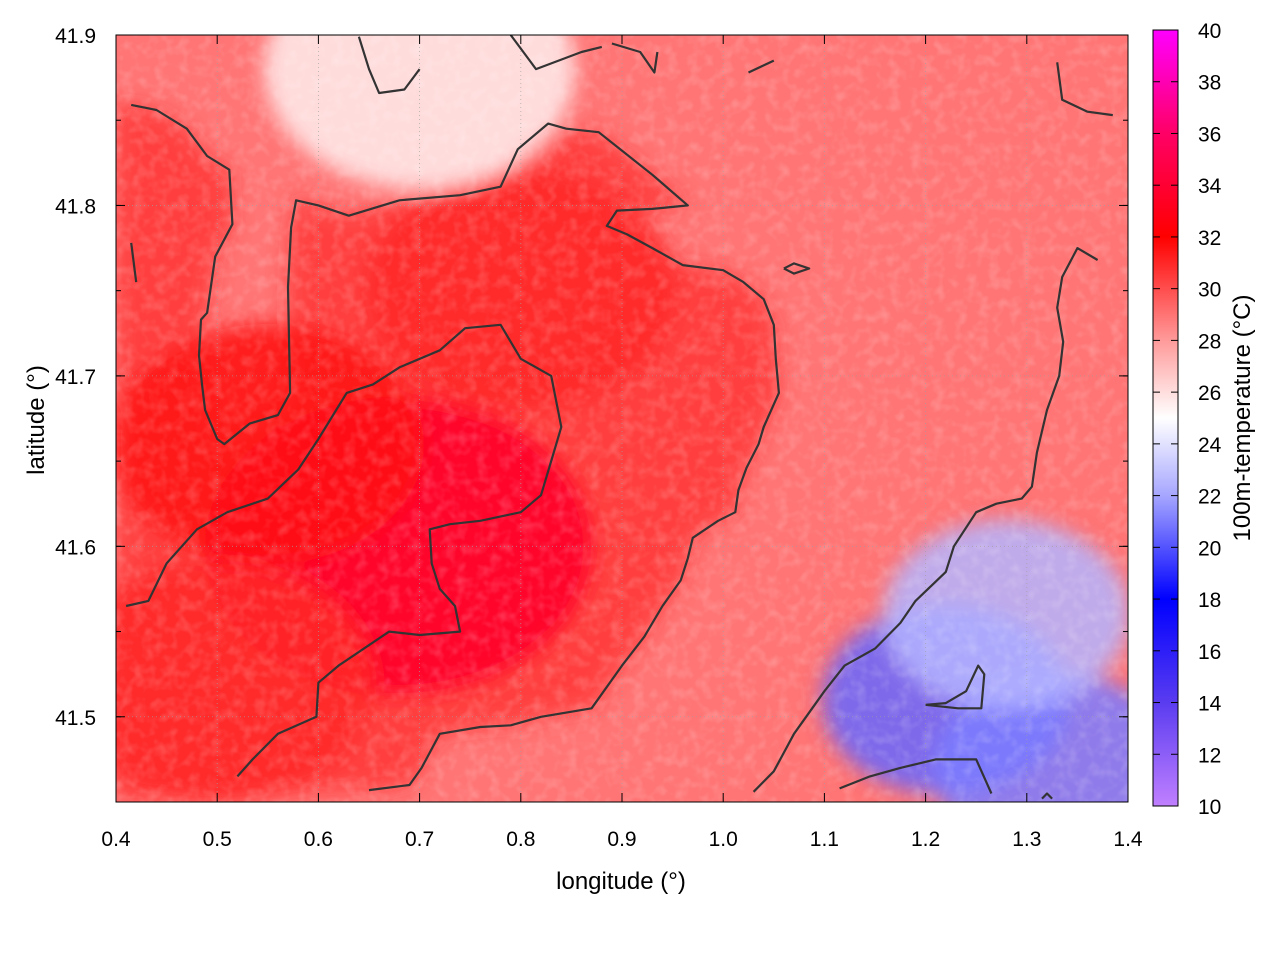  What do you see at coordinates (723, 839) in the screenshot?
I see `x-tick-label: 1.0` at bounding box center [723, 839].